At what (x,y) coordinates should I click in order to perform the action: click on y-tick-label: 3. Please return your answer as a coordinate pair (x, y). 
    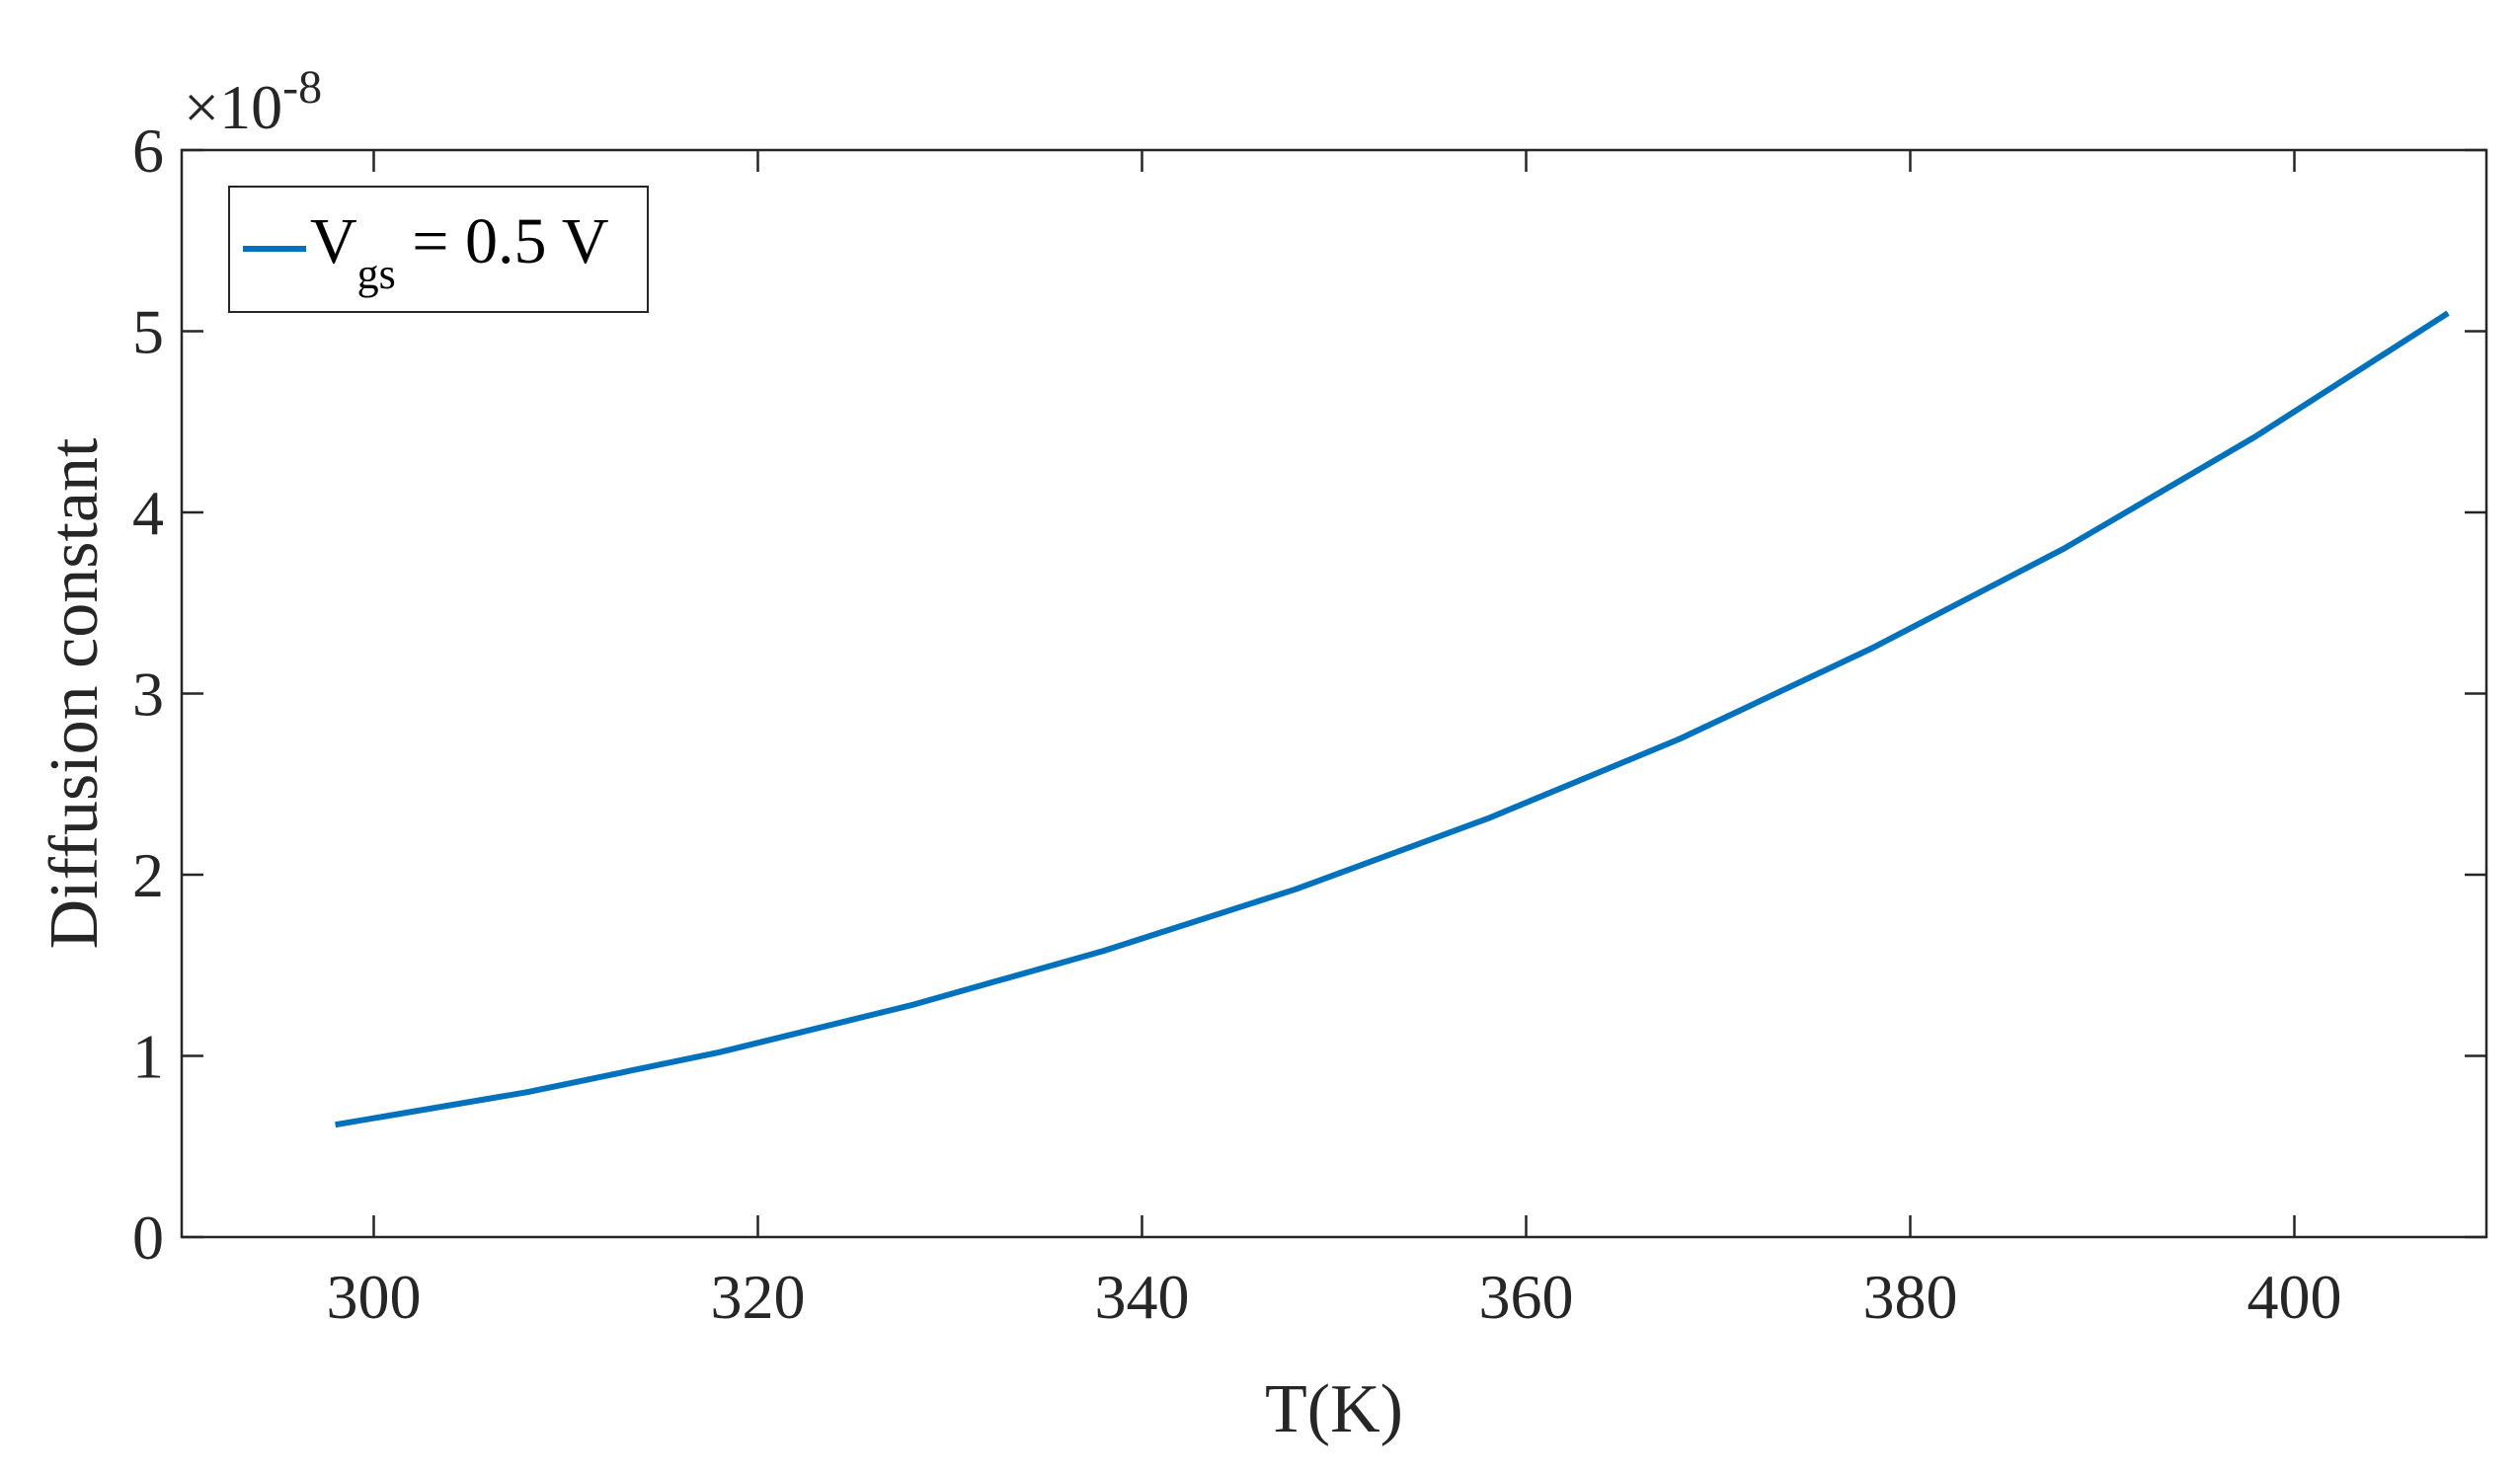
    Looking at the image, I should click on (148, 695).